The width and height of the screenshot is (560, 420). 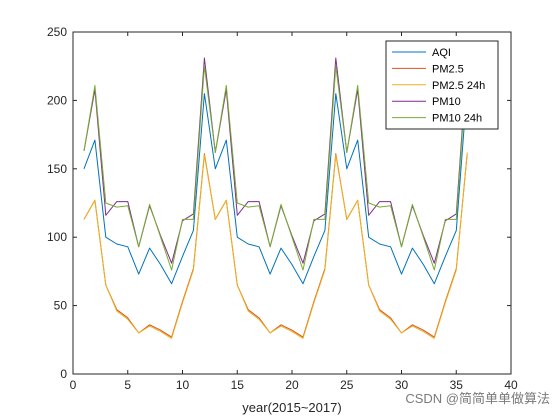 I want to click on legend: AQI PM2.5 PM2.5 24h PM10 PM10 24h, so click(x=442, y=85).